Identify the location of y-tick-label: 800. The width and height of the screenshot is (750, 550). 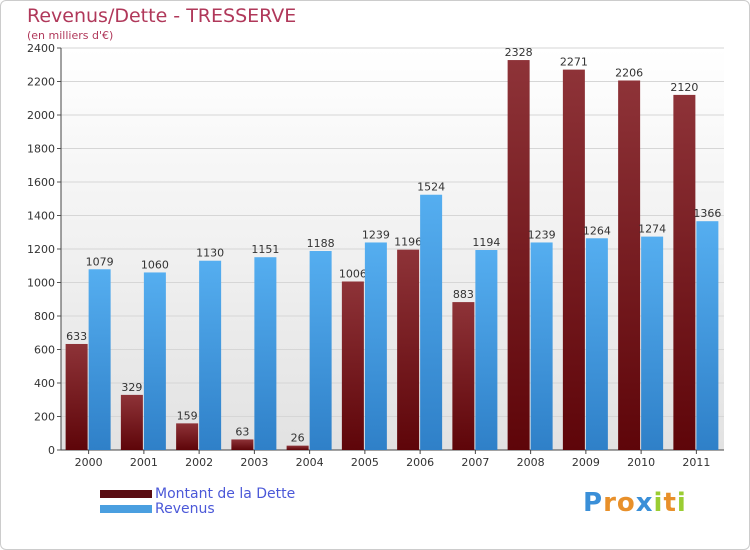
(44, 316).